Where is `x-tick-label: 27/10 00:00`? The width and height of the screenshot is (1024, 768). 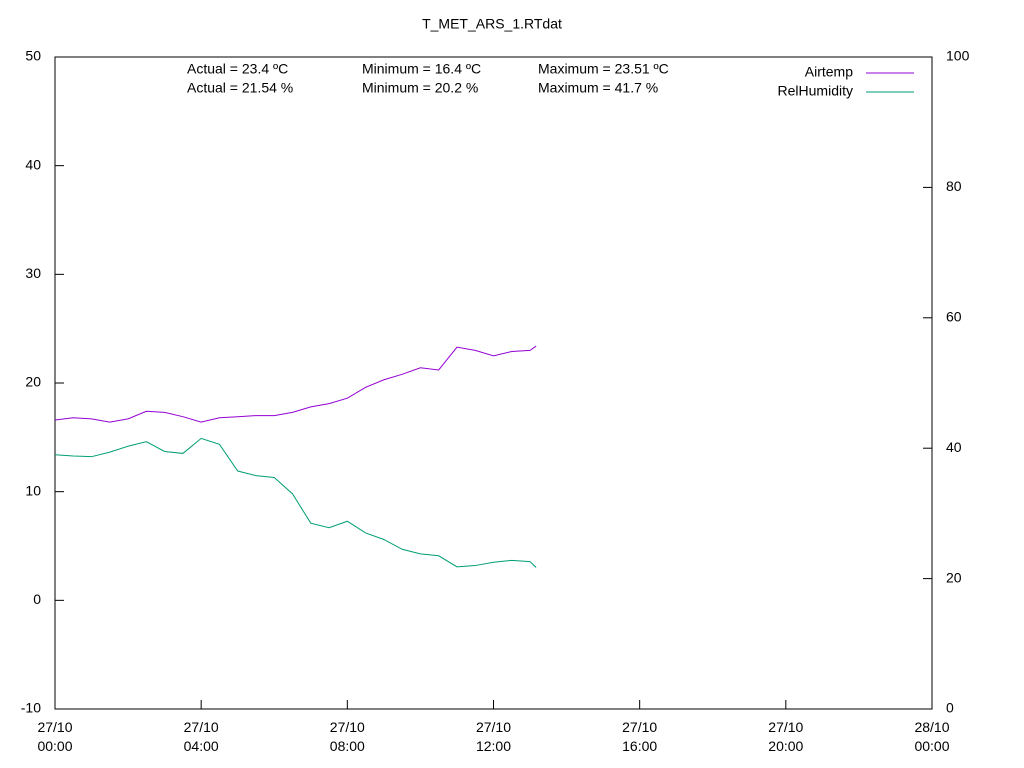 x-tick-label: 27/10 00:00 is located at coordinates (54, 736).